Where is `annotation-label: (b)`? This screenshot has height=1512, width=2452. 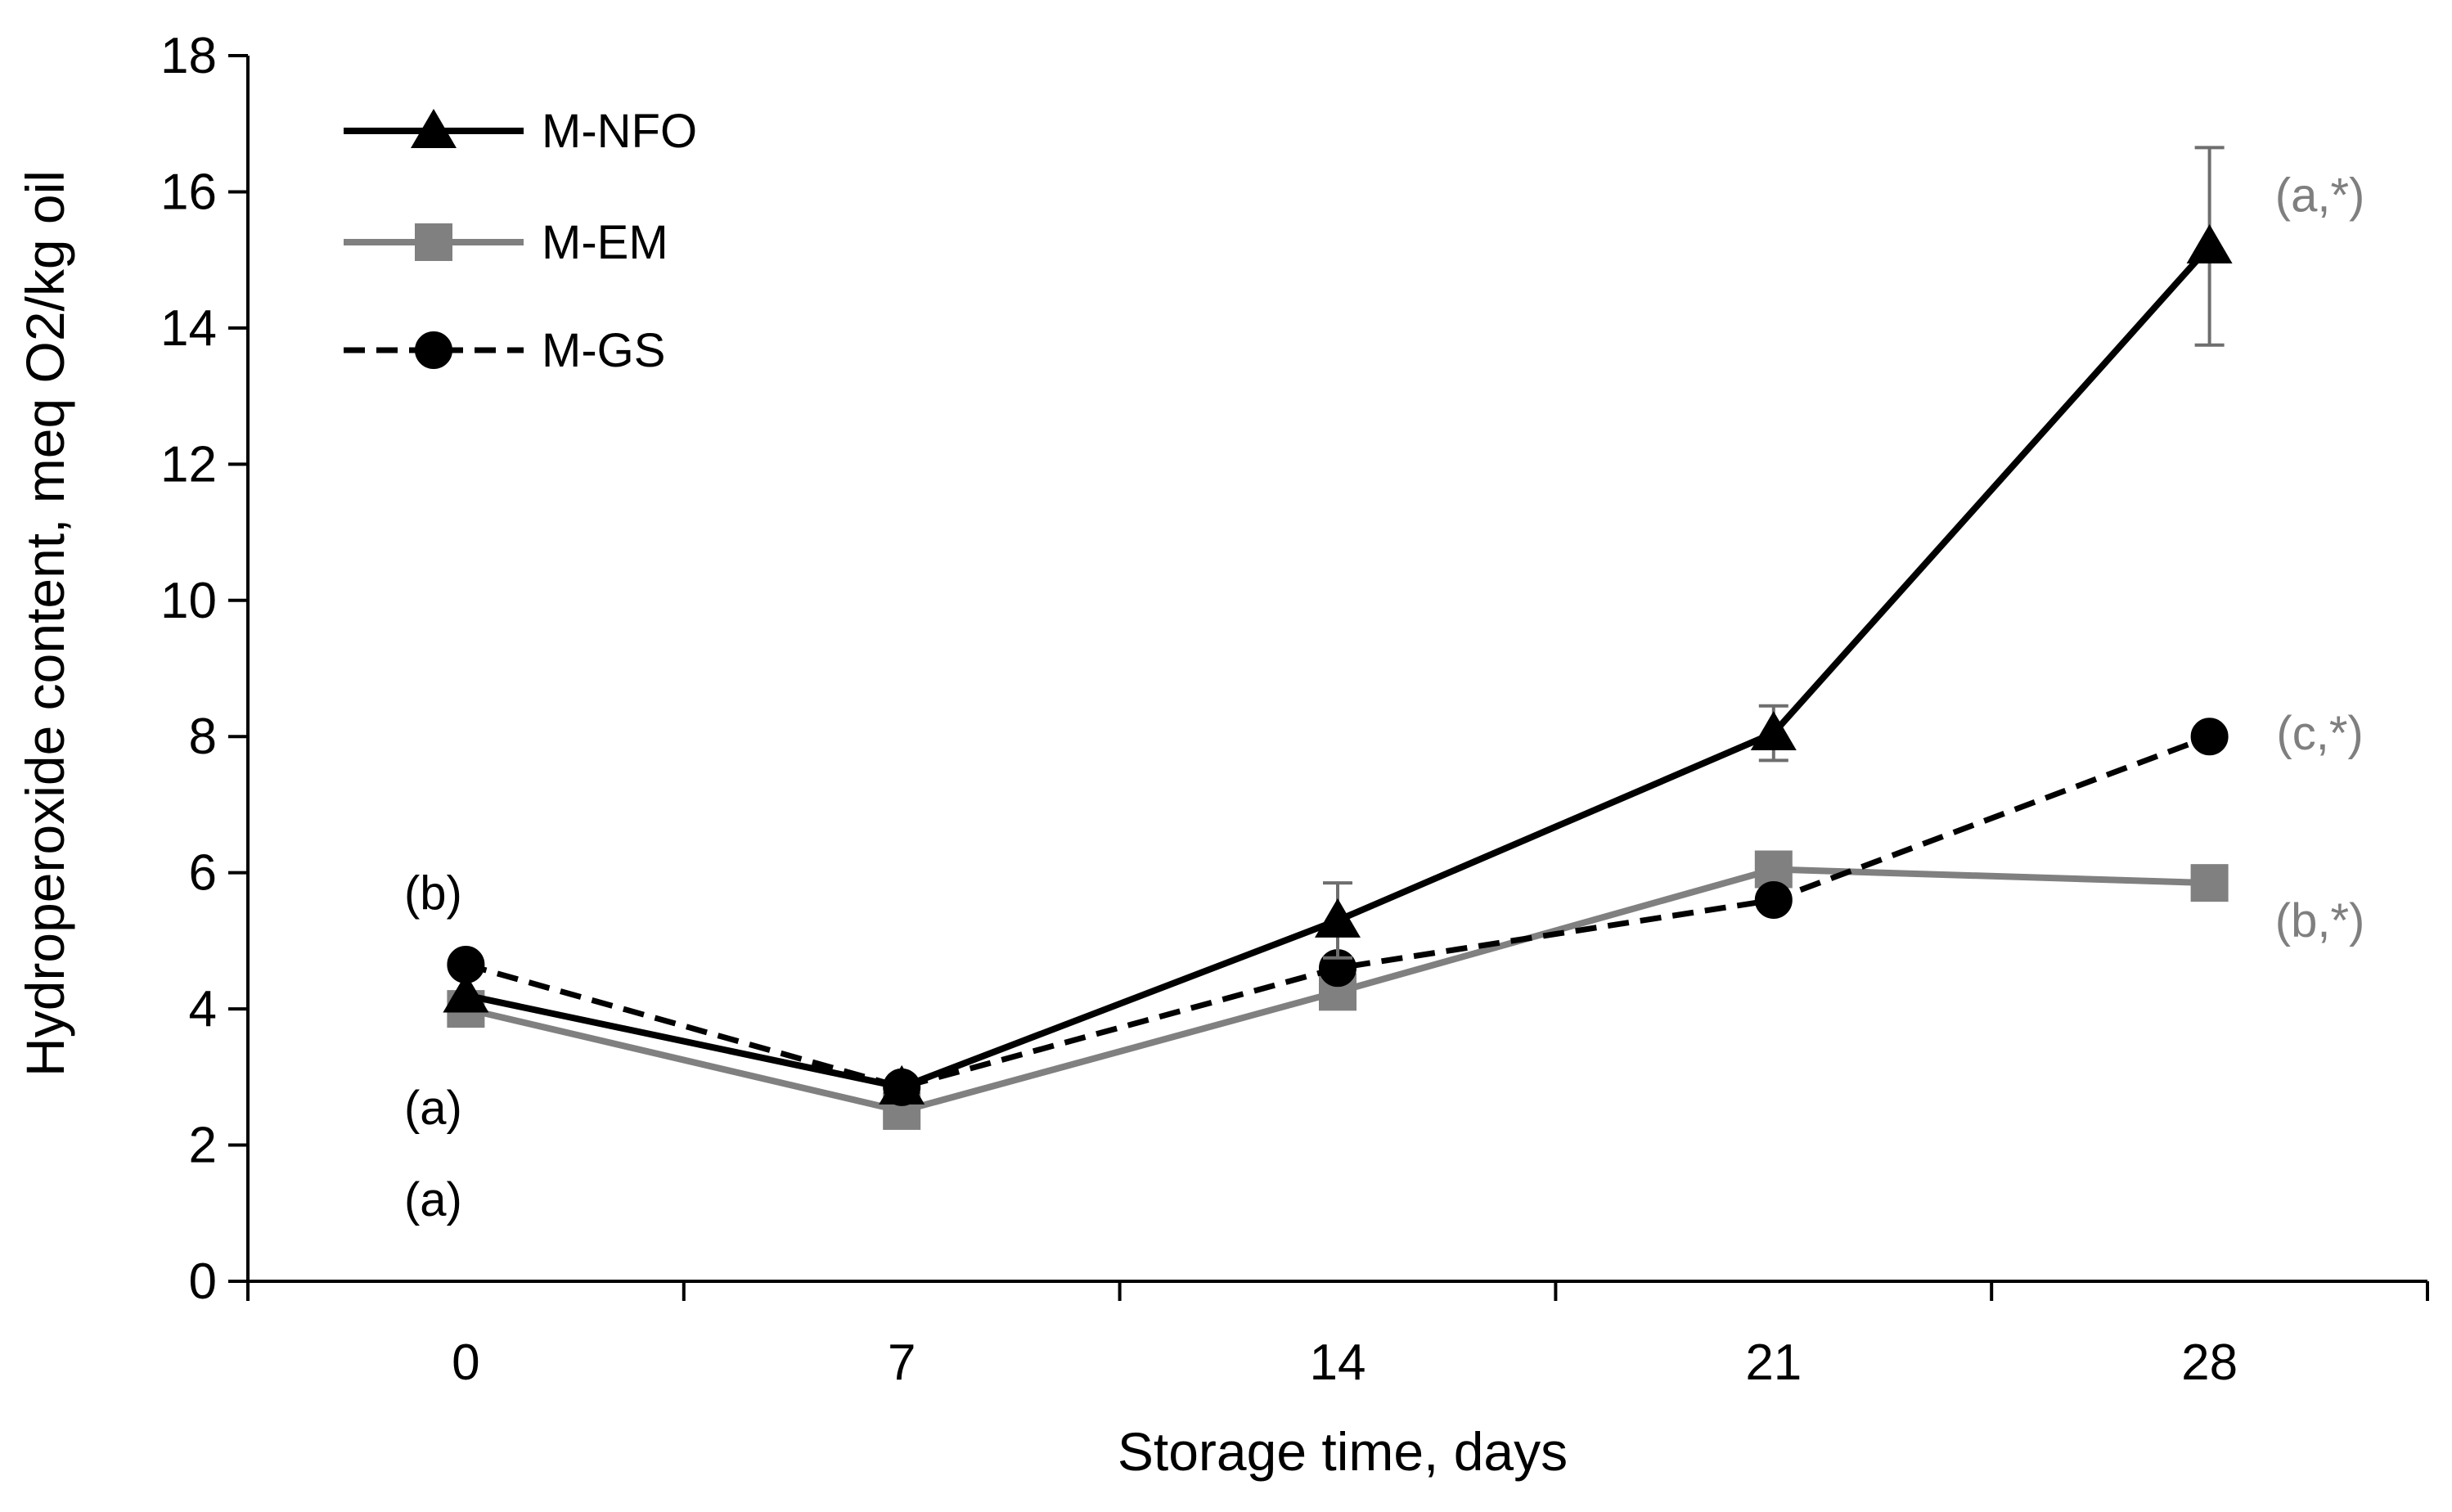 annotation-label: (b) is located at coordinates (433, 894).